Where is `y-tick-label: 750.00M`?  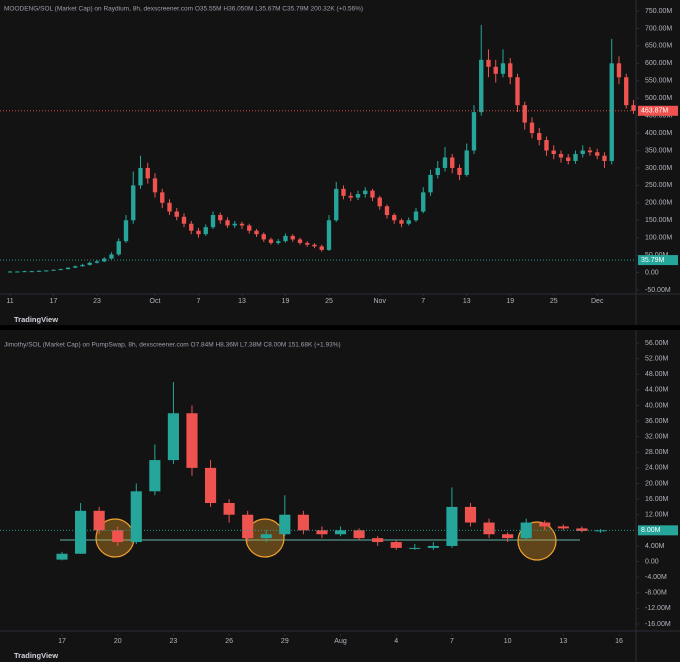 y-tick-label: 750.00M is located at coordinates (658, 11).